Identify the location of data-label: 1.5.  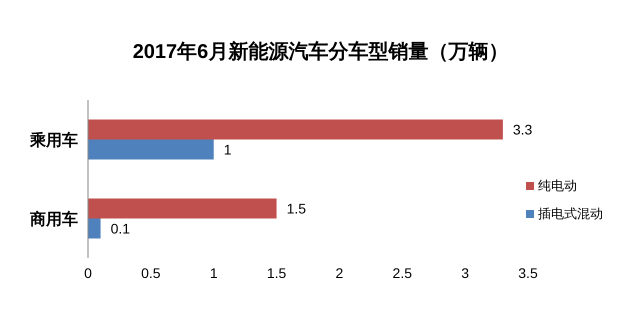
(296, 208).